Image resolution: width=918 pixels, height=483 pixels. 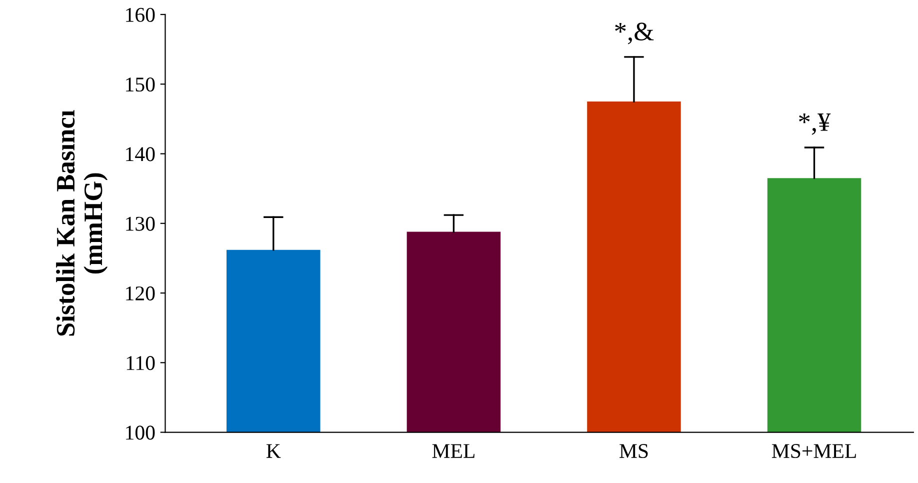 What do you see at coordinates (140, 363) in the screenshot?
I see `y-tick-label: 110` at bounding box center [140, 363].